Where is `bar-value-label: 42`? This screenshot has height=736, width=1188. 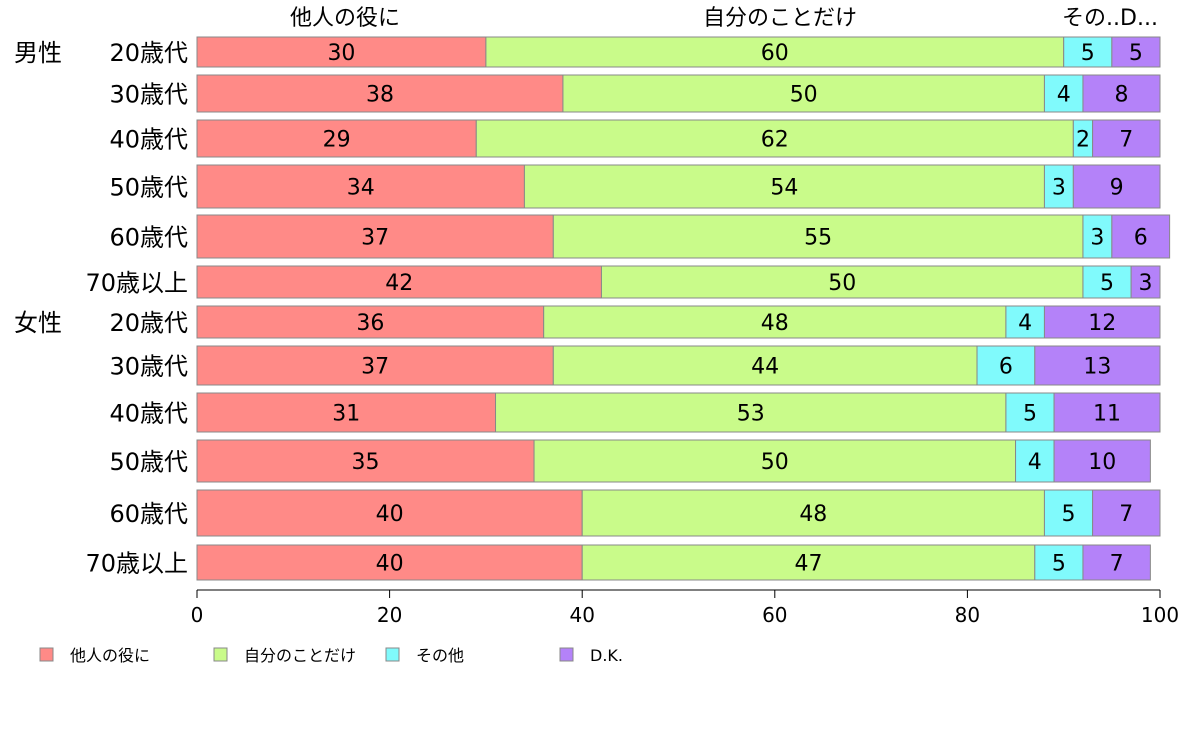 bar-value-label: 42 is located at coordinates (399, 283).